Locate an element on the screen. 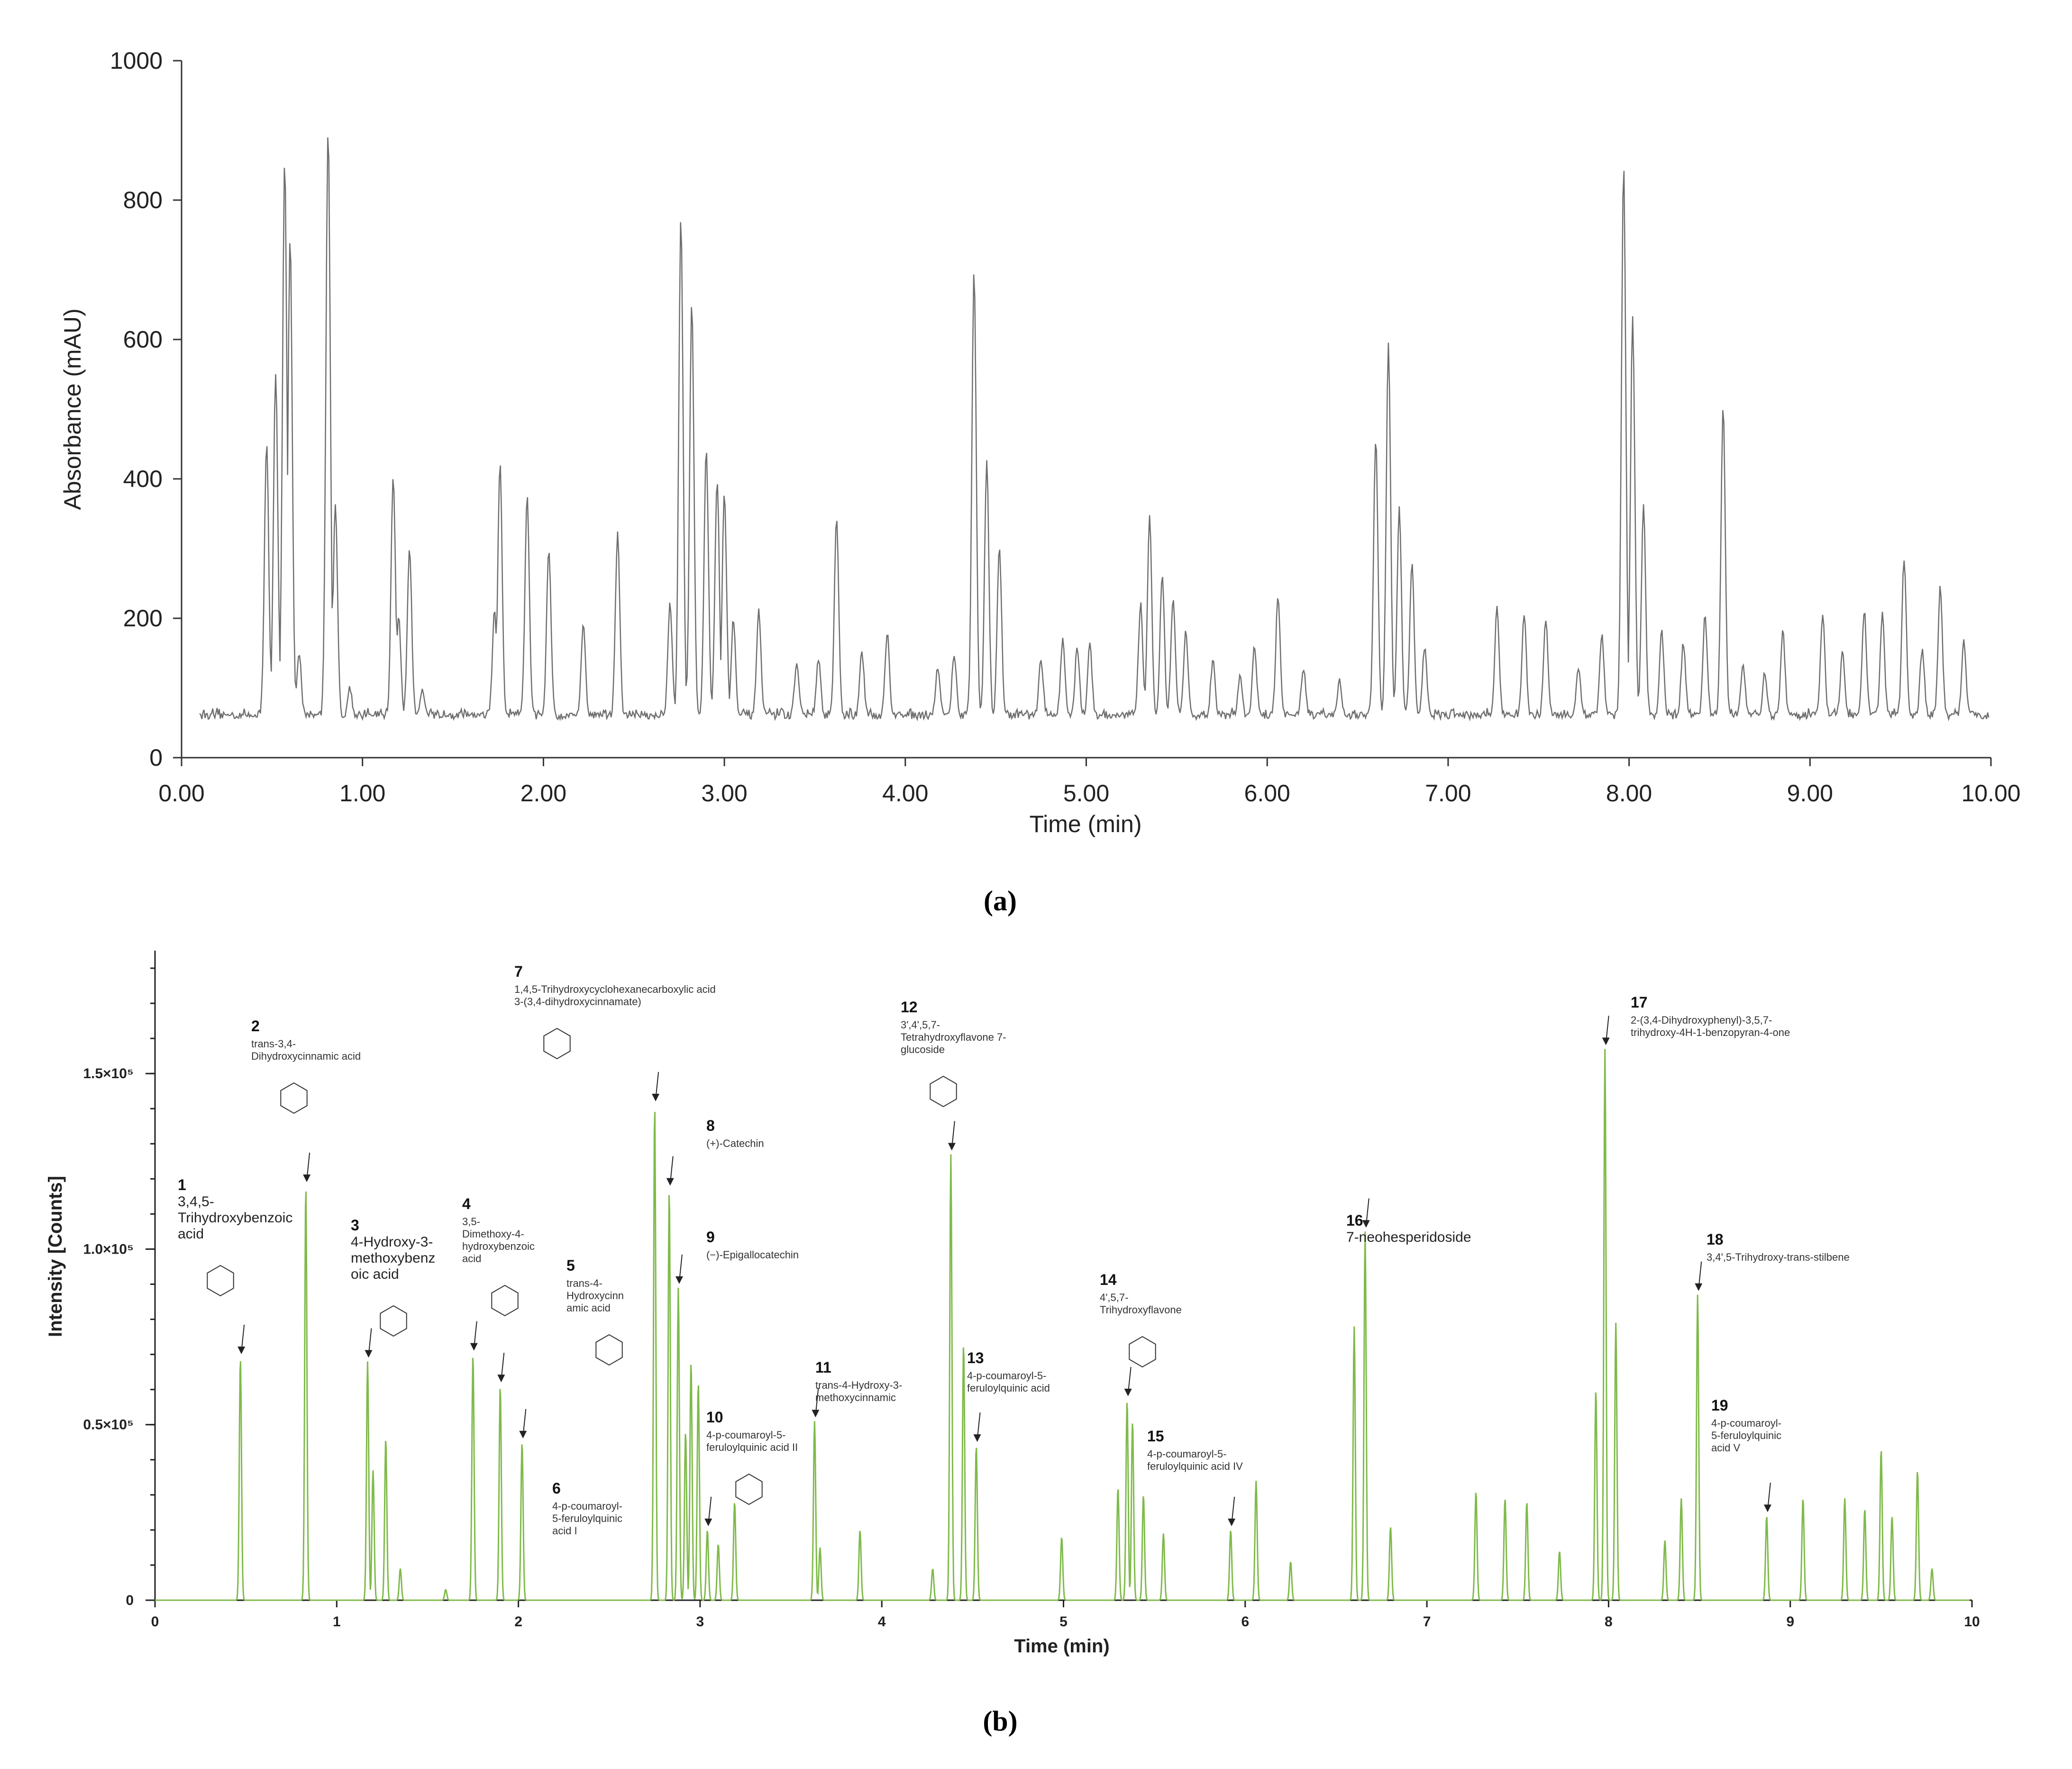 The height and width of the screenshot is (1769, 2072). panel-a-x-tick-label: 7.00 is located at coordinates (1448, 794).